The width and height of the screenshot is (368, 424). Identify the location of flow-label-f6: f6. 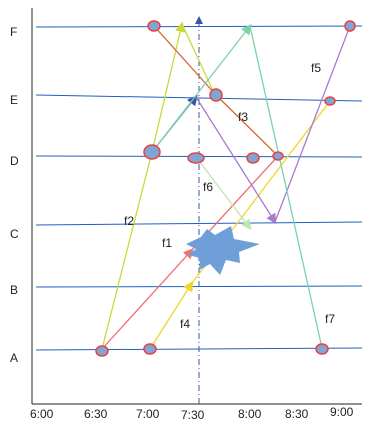
(208, 187).